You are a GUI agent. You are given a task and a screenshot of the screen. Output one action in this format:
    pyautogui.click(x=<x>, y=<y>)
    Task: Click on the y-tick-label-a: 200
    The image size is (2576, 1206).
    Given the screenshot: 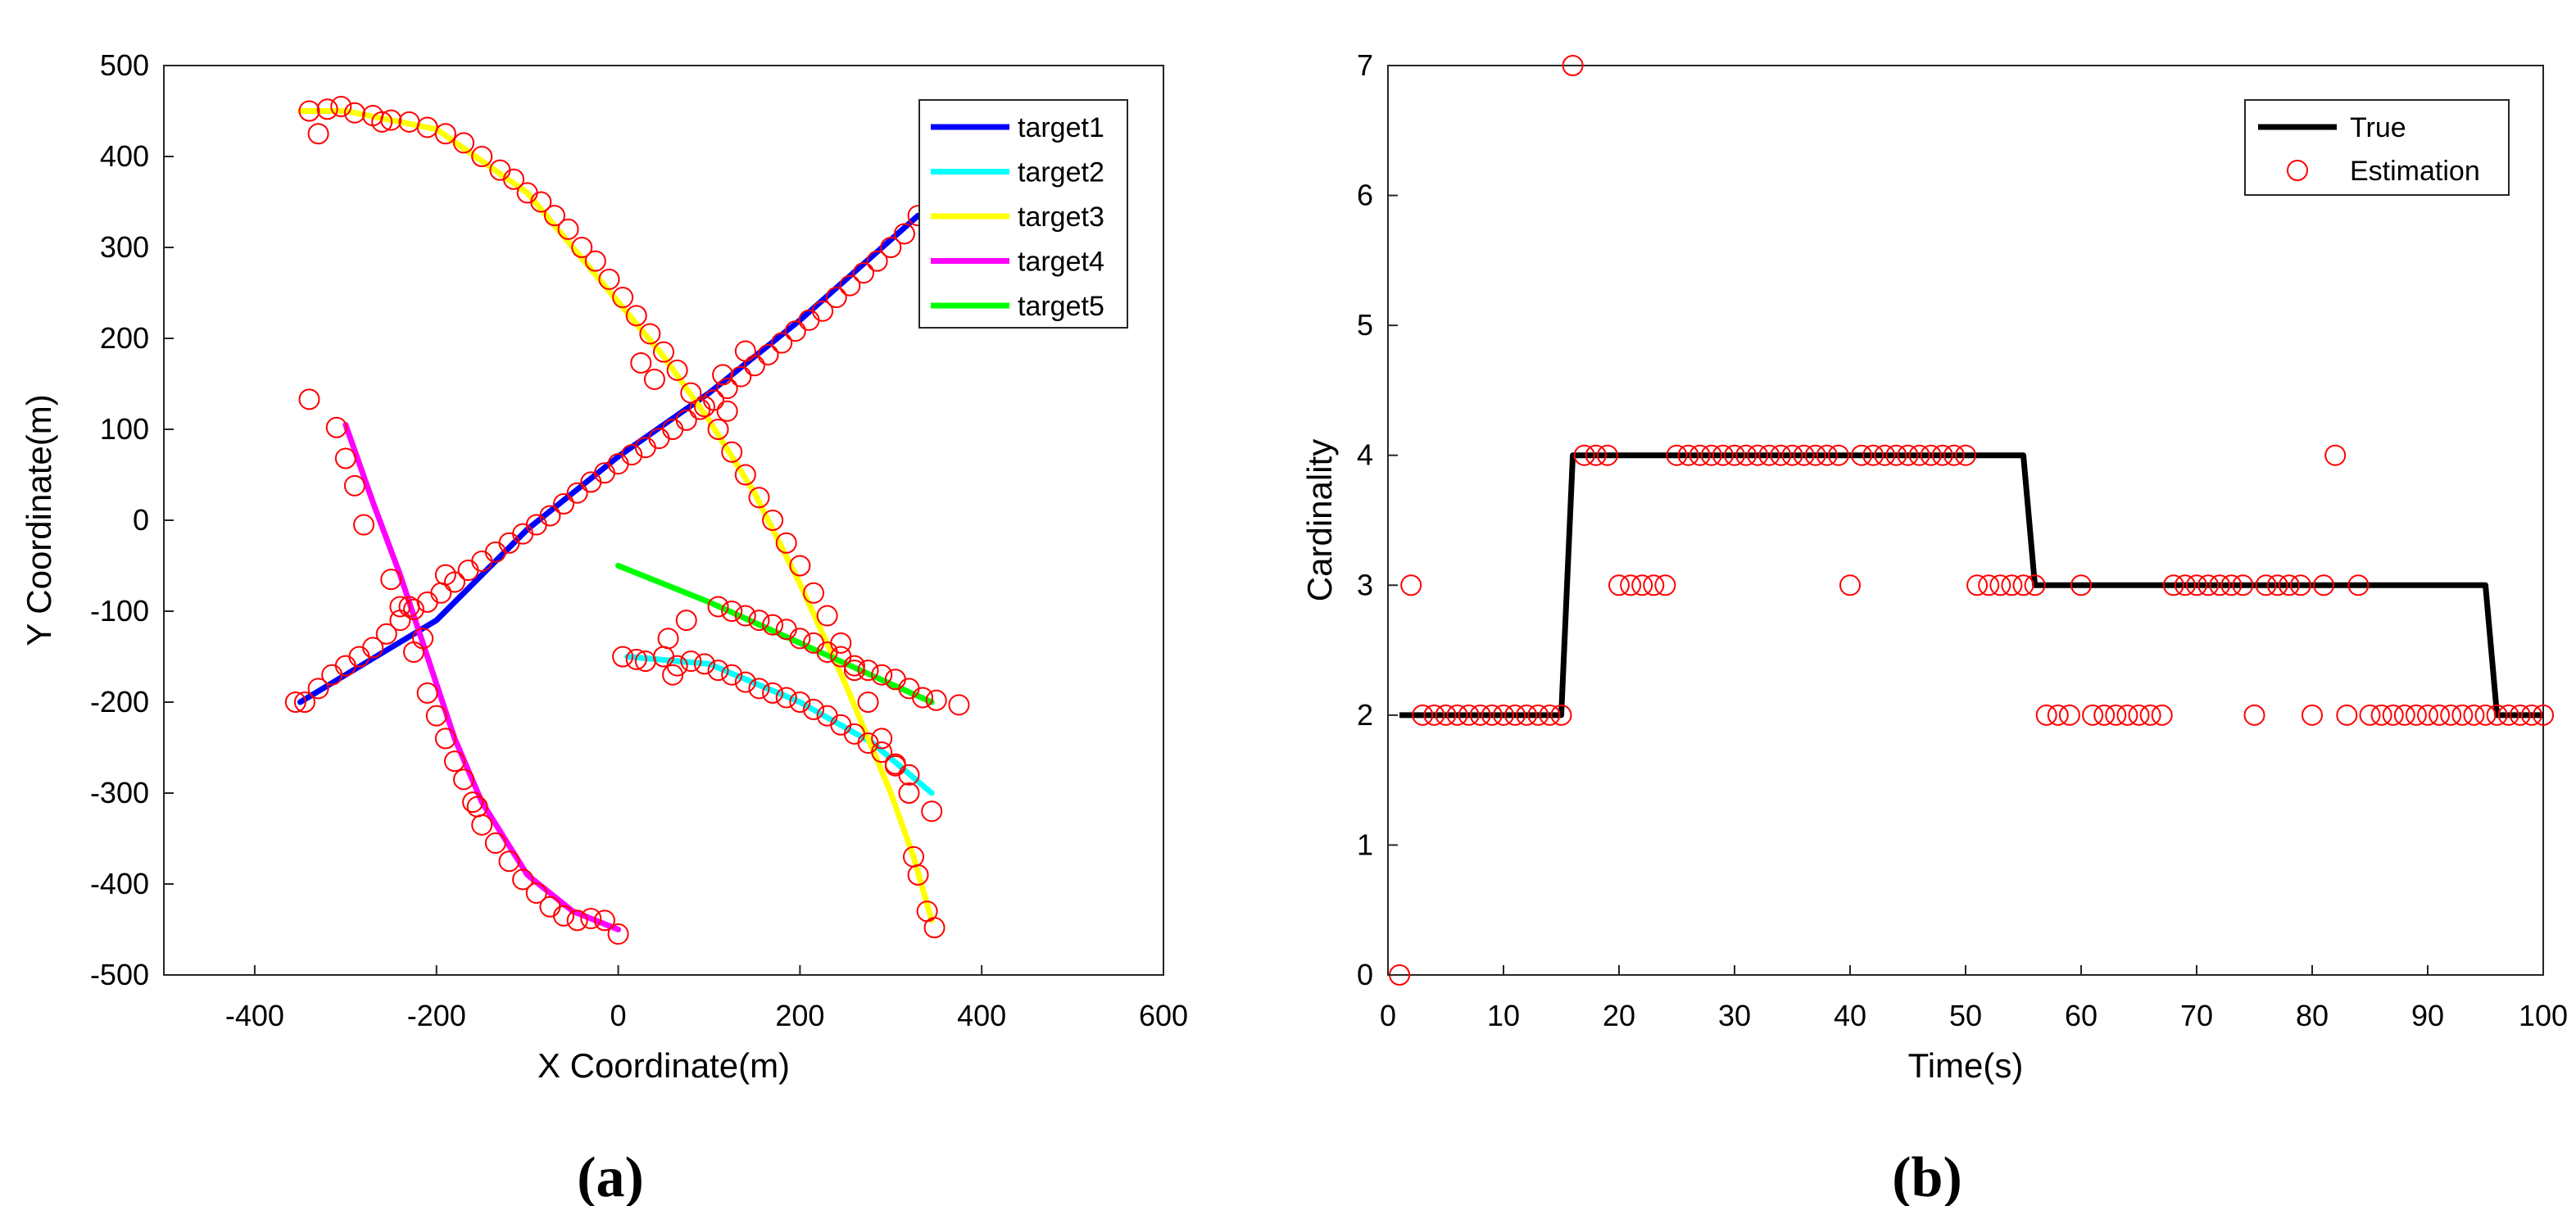 What is the action you would take?
    pyautogui.click(x=124, y=338)
    